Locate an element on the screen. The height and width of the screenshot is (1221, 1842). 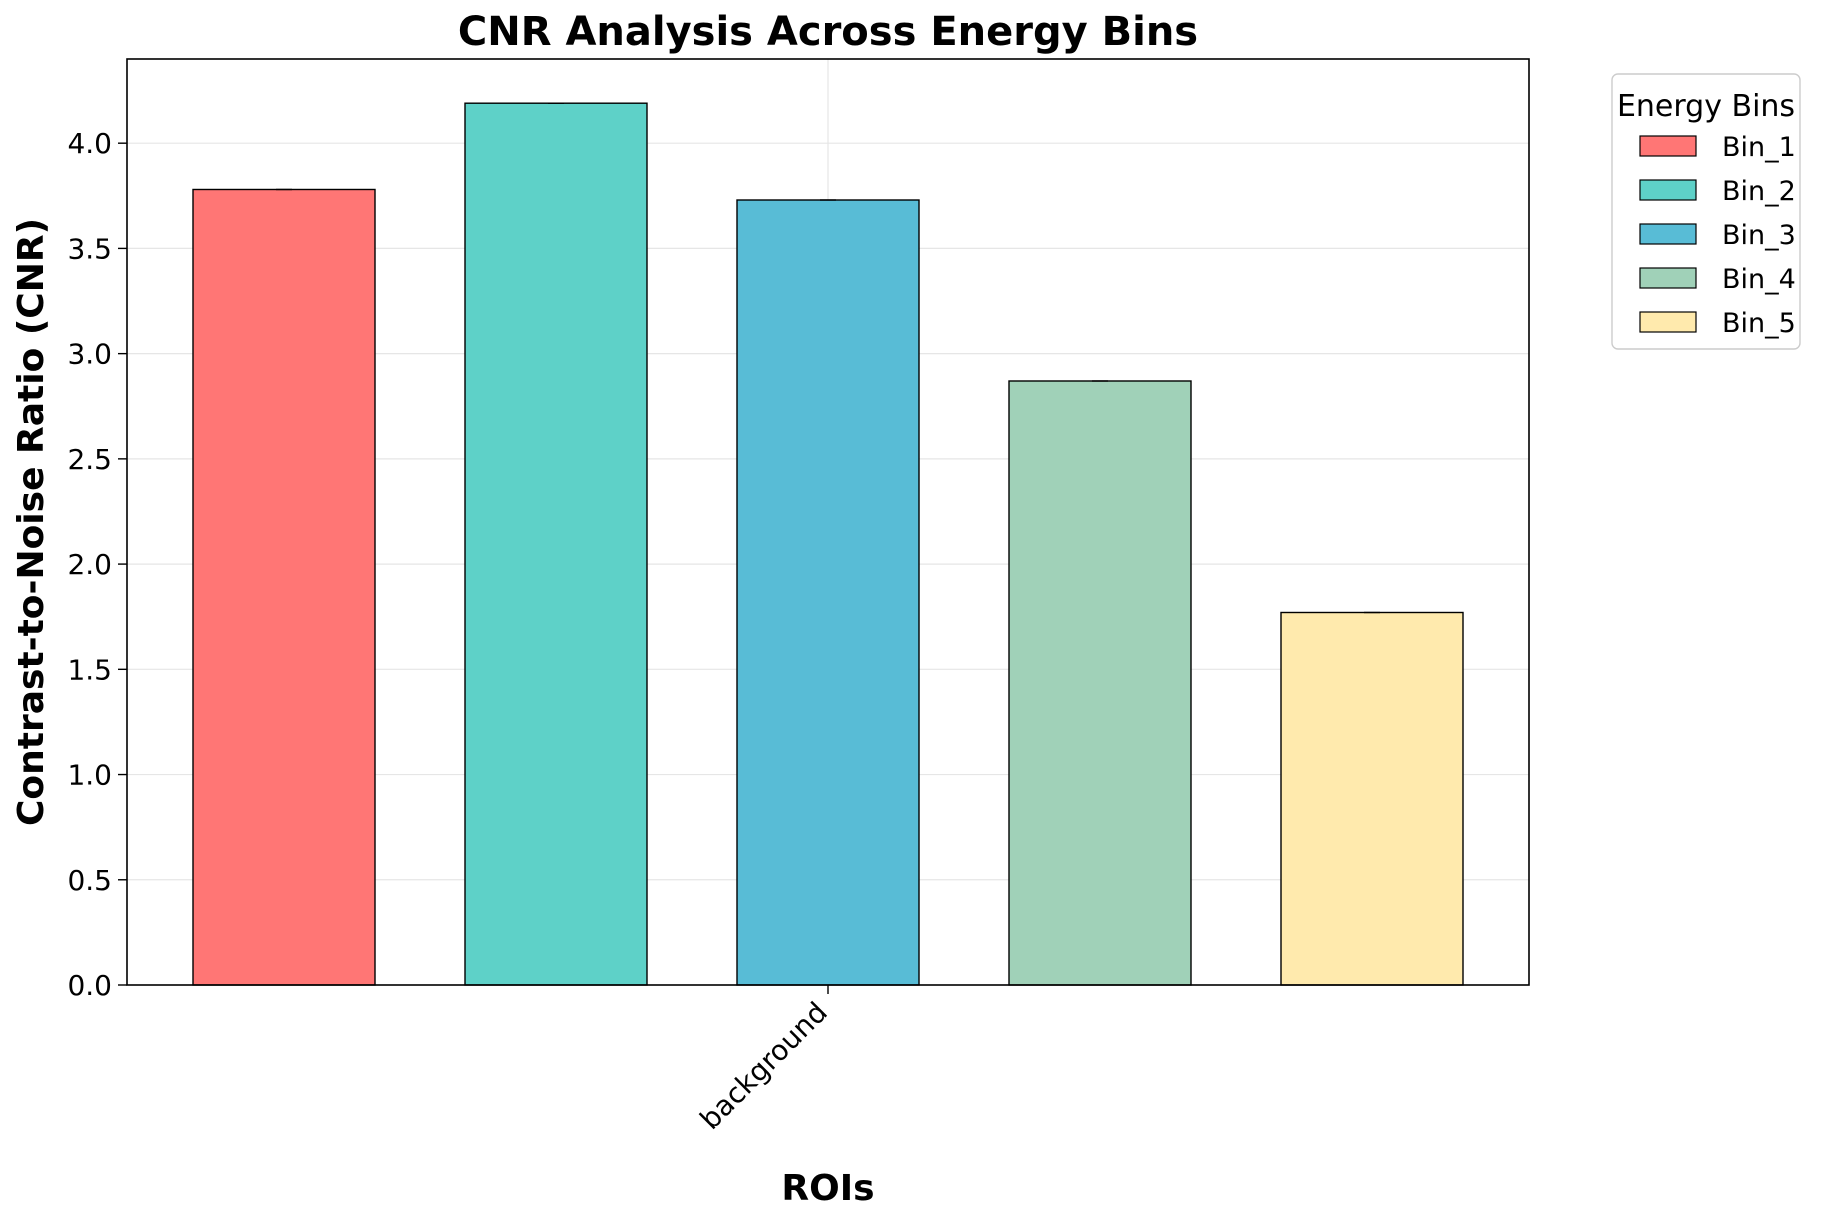
legend-label: Bin_5 is located at coordinates (1759, 323).